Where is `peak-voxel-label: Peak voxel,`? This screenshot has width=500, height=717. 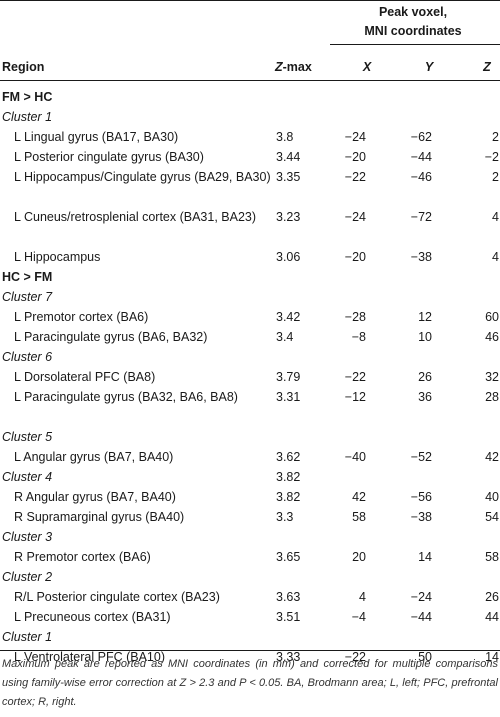 peak-voxel-label: Peak voxel, is located at coordinates (413, 12).